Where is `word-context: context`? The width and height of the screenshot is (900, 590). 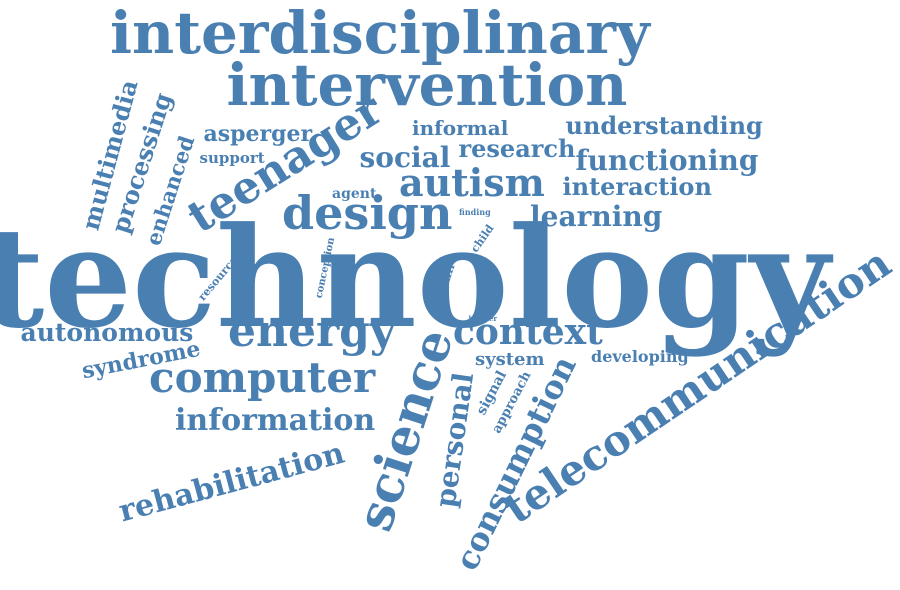
word-context: context is located at coordinates (528, 332).